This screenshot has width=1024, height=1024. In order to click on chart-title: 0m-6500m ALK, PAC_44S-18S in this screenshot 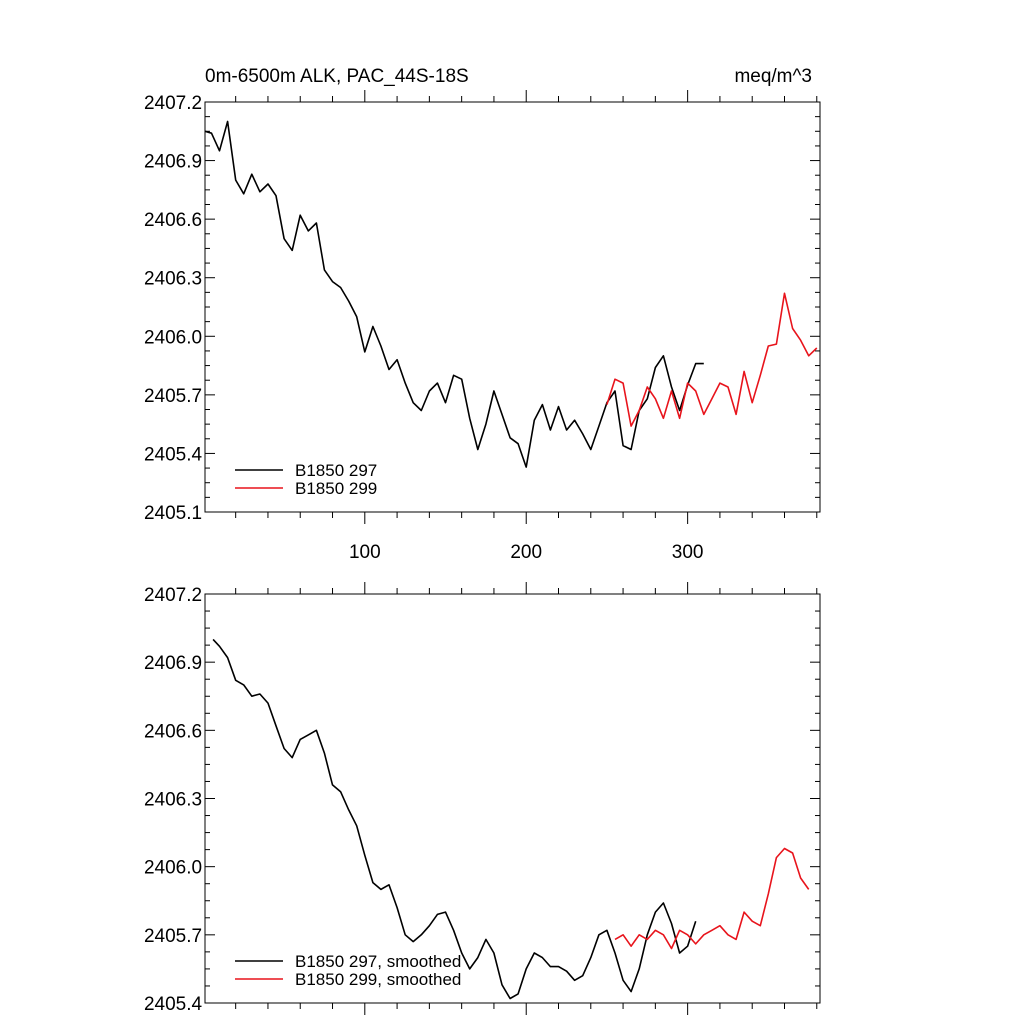, I will do `click(337, 76)`.